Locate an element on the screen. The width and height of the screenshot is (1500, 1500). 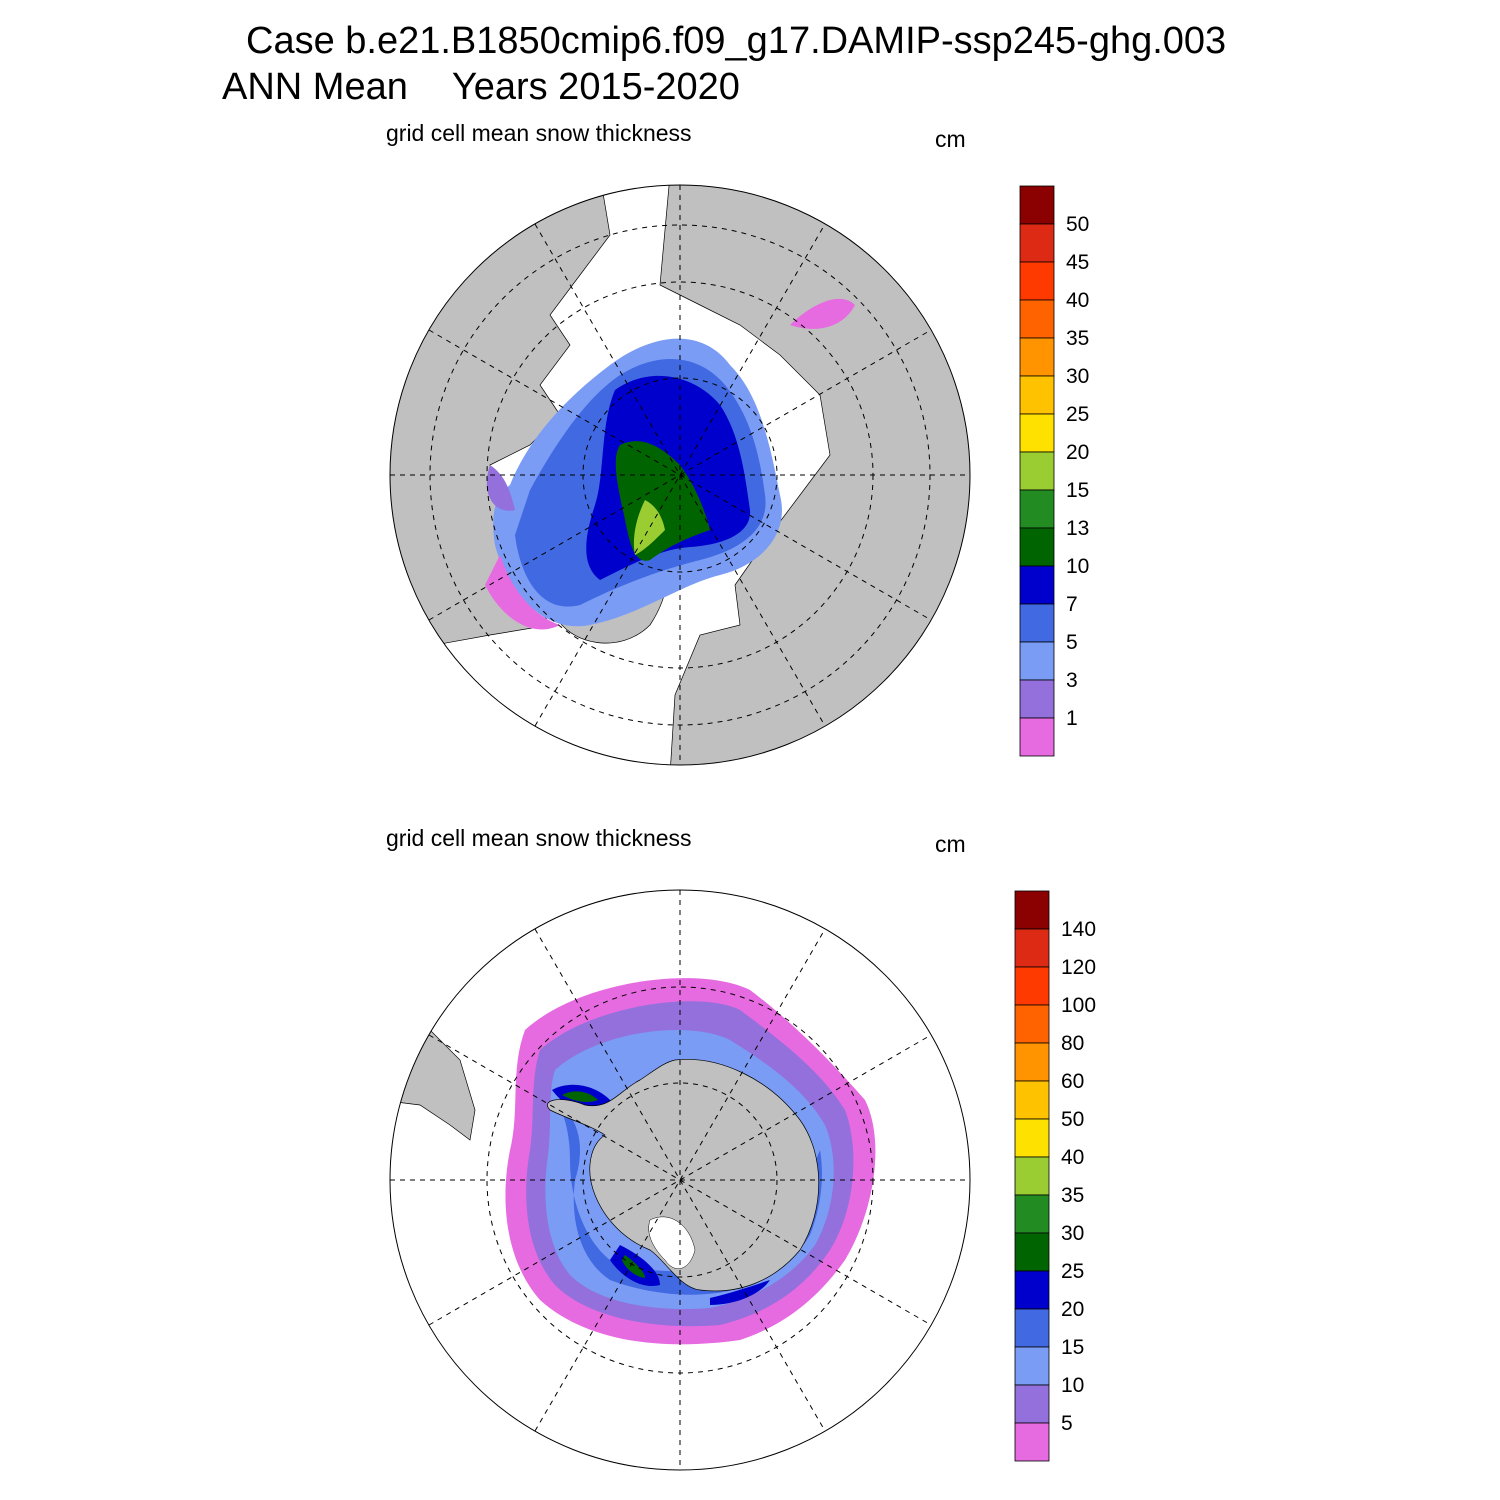
south-graticule is located at coordinates (680, 1180).